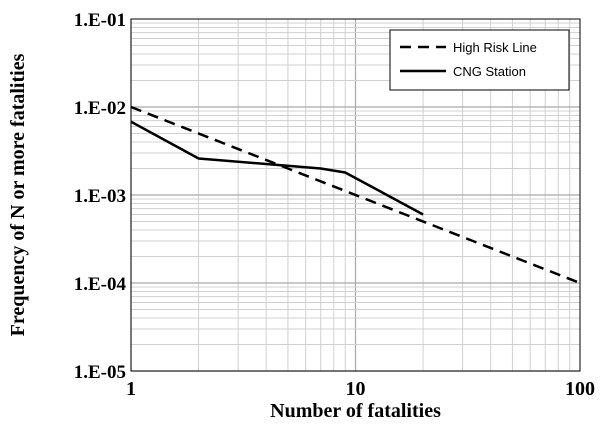  Describe the element at coordinates (100, 284) in the screenshot. I see `y-tick-label: 1.E-04` at that location.